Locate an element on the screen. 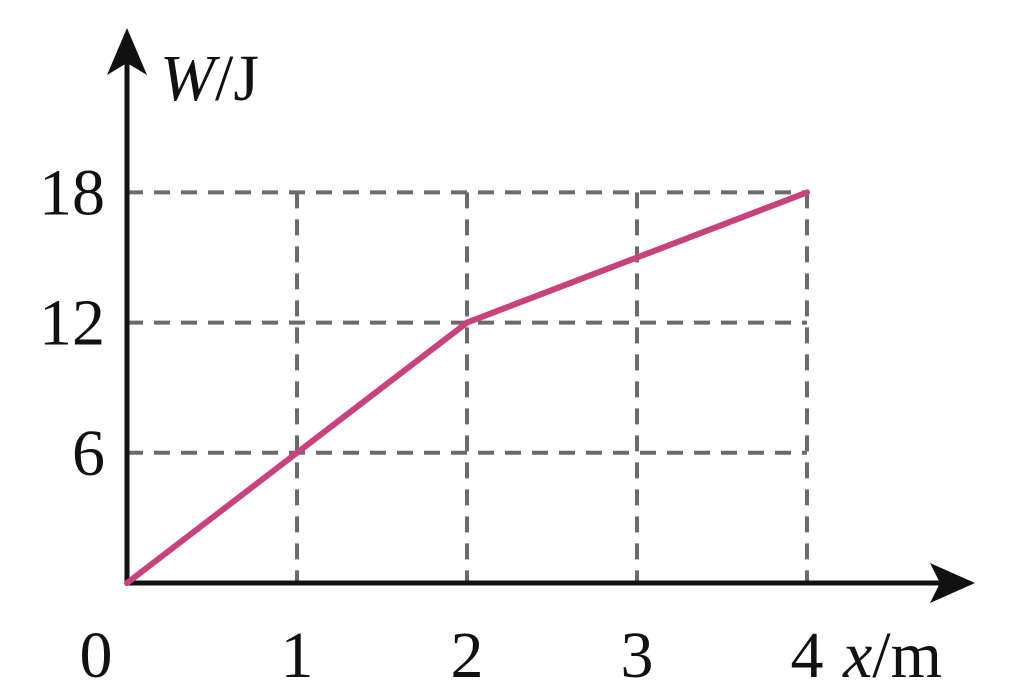 Image resolution: width=1020 pixels, height=700 pixels. x-tick-label: 3 is located at coordinates (637, 655).